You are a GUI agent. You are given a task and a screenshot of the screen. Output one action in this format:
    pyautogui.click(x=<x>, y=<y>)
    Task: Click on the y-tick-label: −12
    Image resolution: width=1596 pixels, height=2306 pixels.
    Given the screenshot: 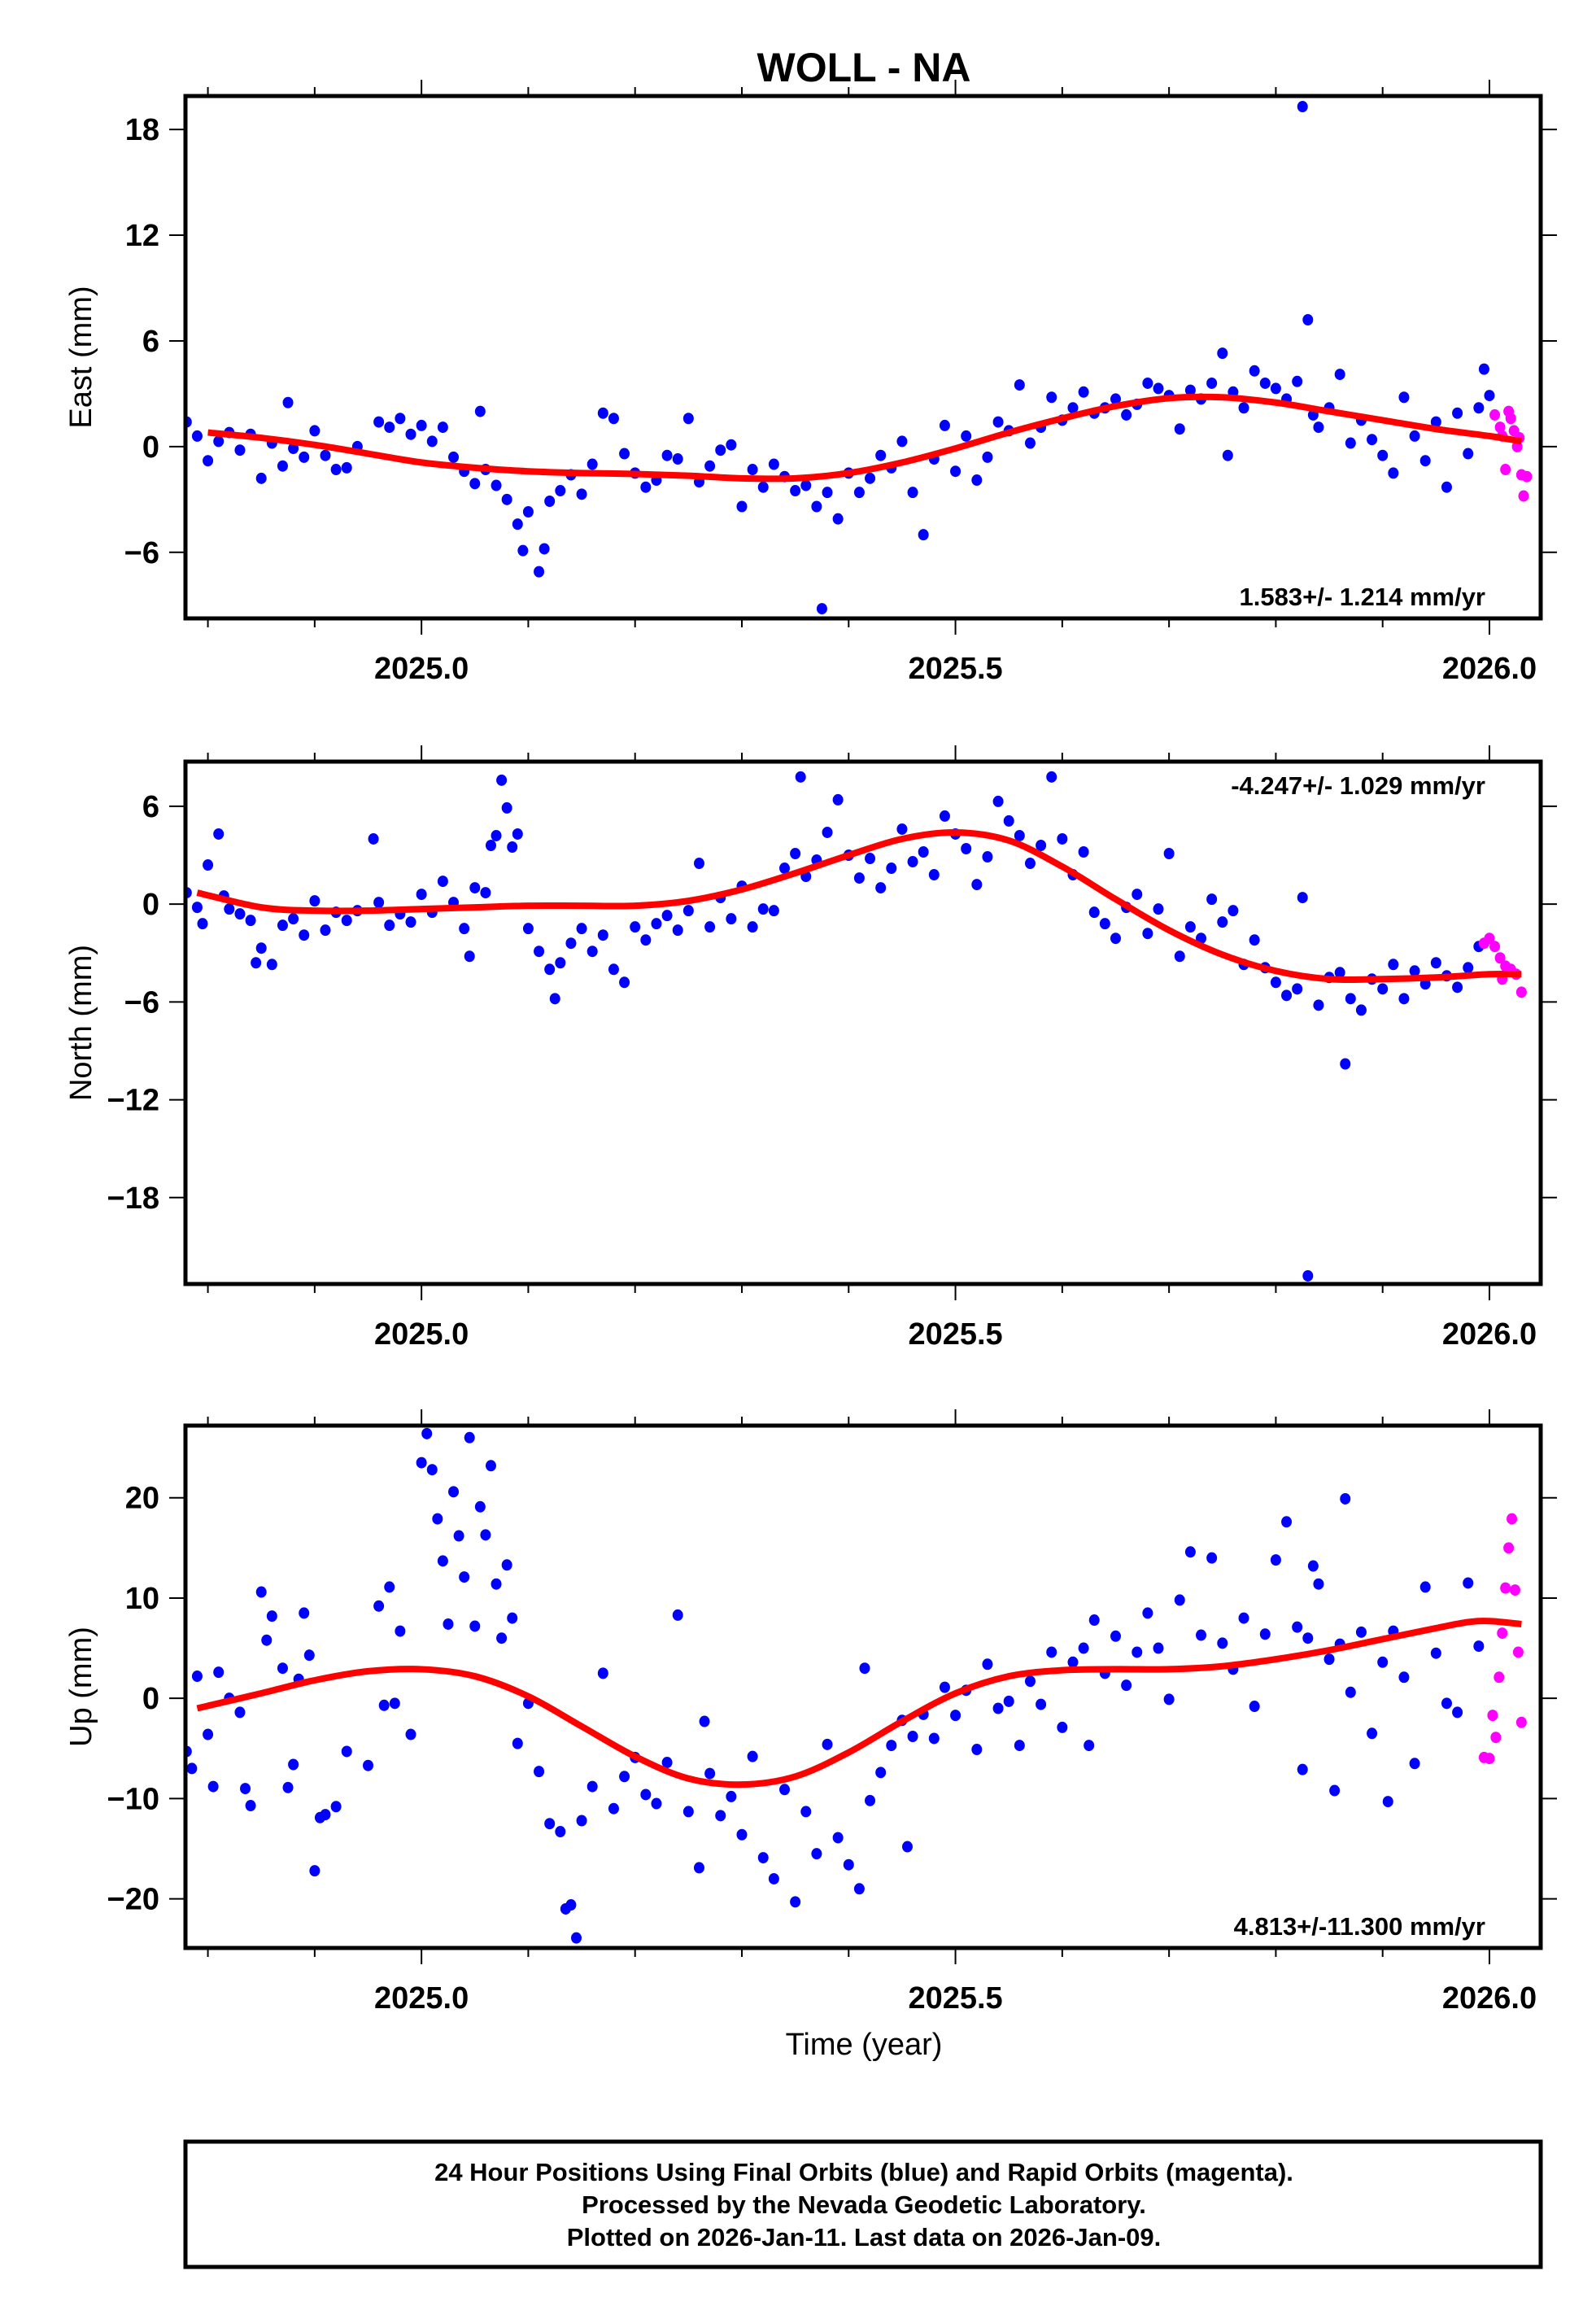 What is the action you would take?
    pyautogui.click(x=133, y=1101)
    